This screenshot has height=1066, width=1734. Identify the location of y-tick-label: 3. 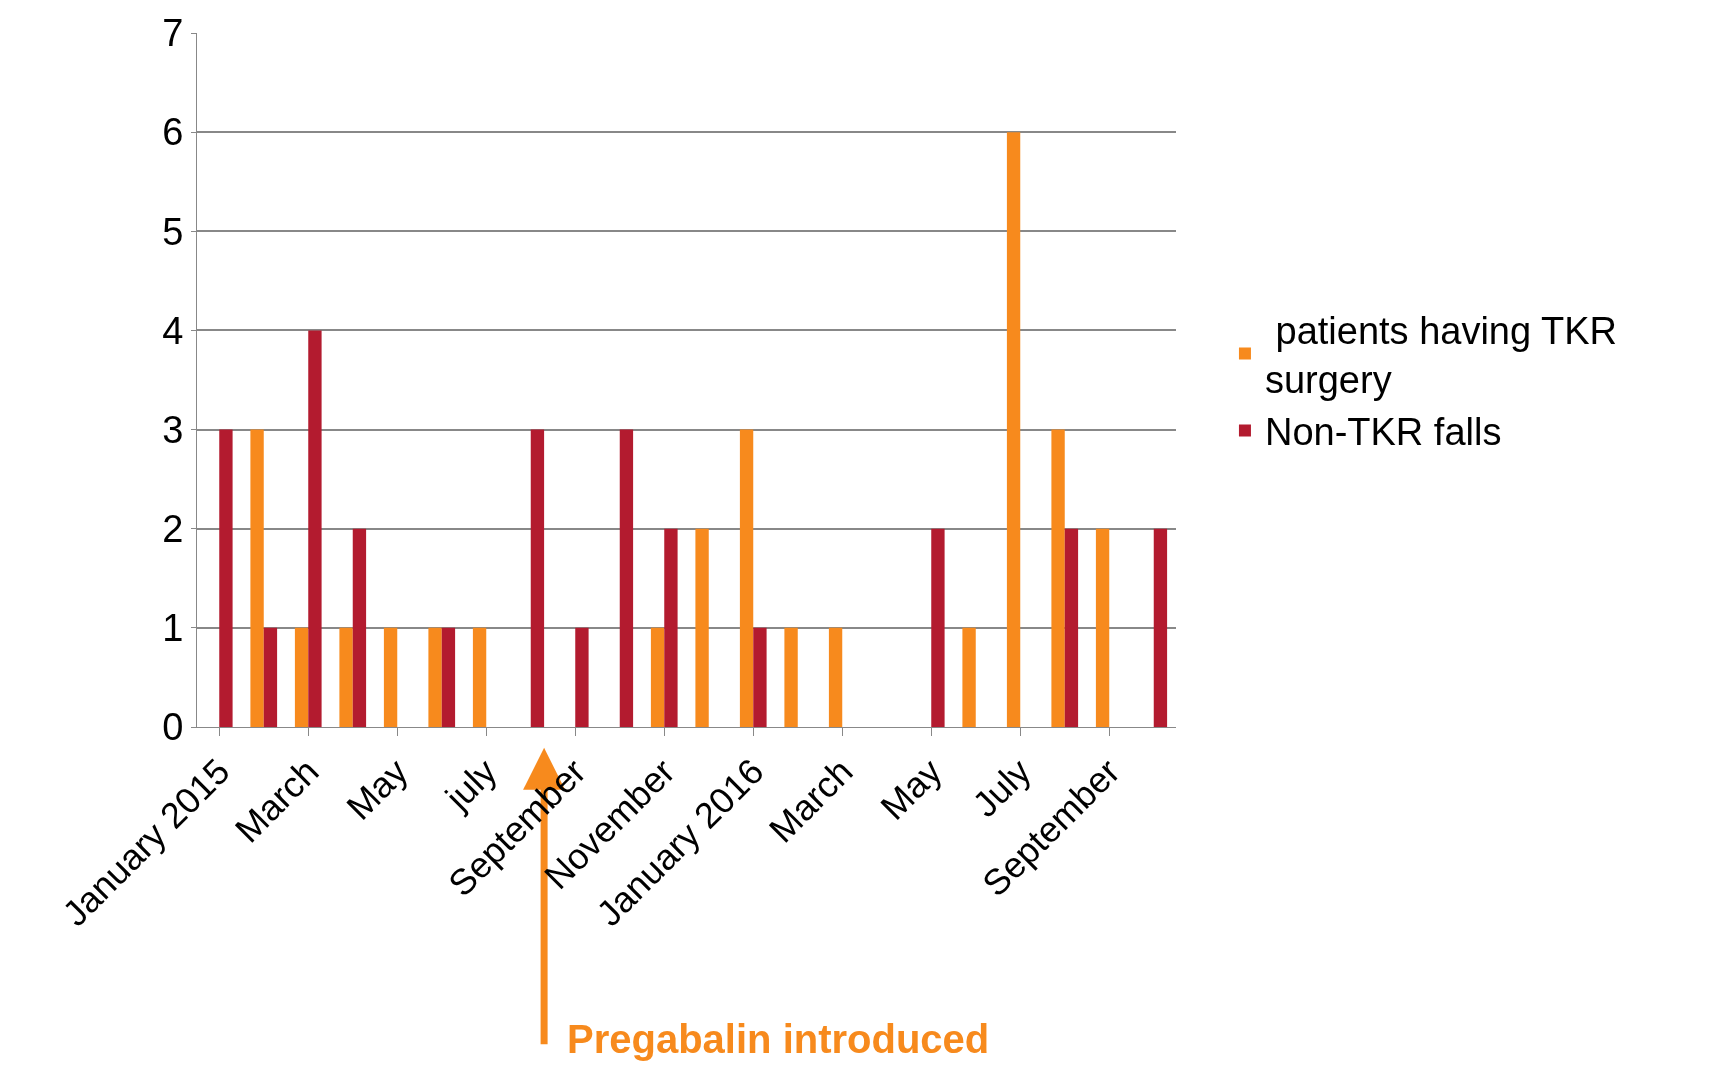
(173, 429).